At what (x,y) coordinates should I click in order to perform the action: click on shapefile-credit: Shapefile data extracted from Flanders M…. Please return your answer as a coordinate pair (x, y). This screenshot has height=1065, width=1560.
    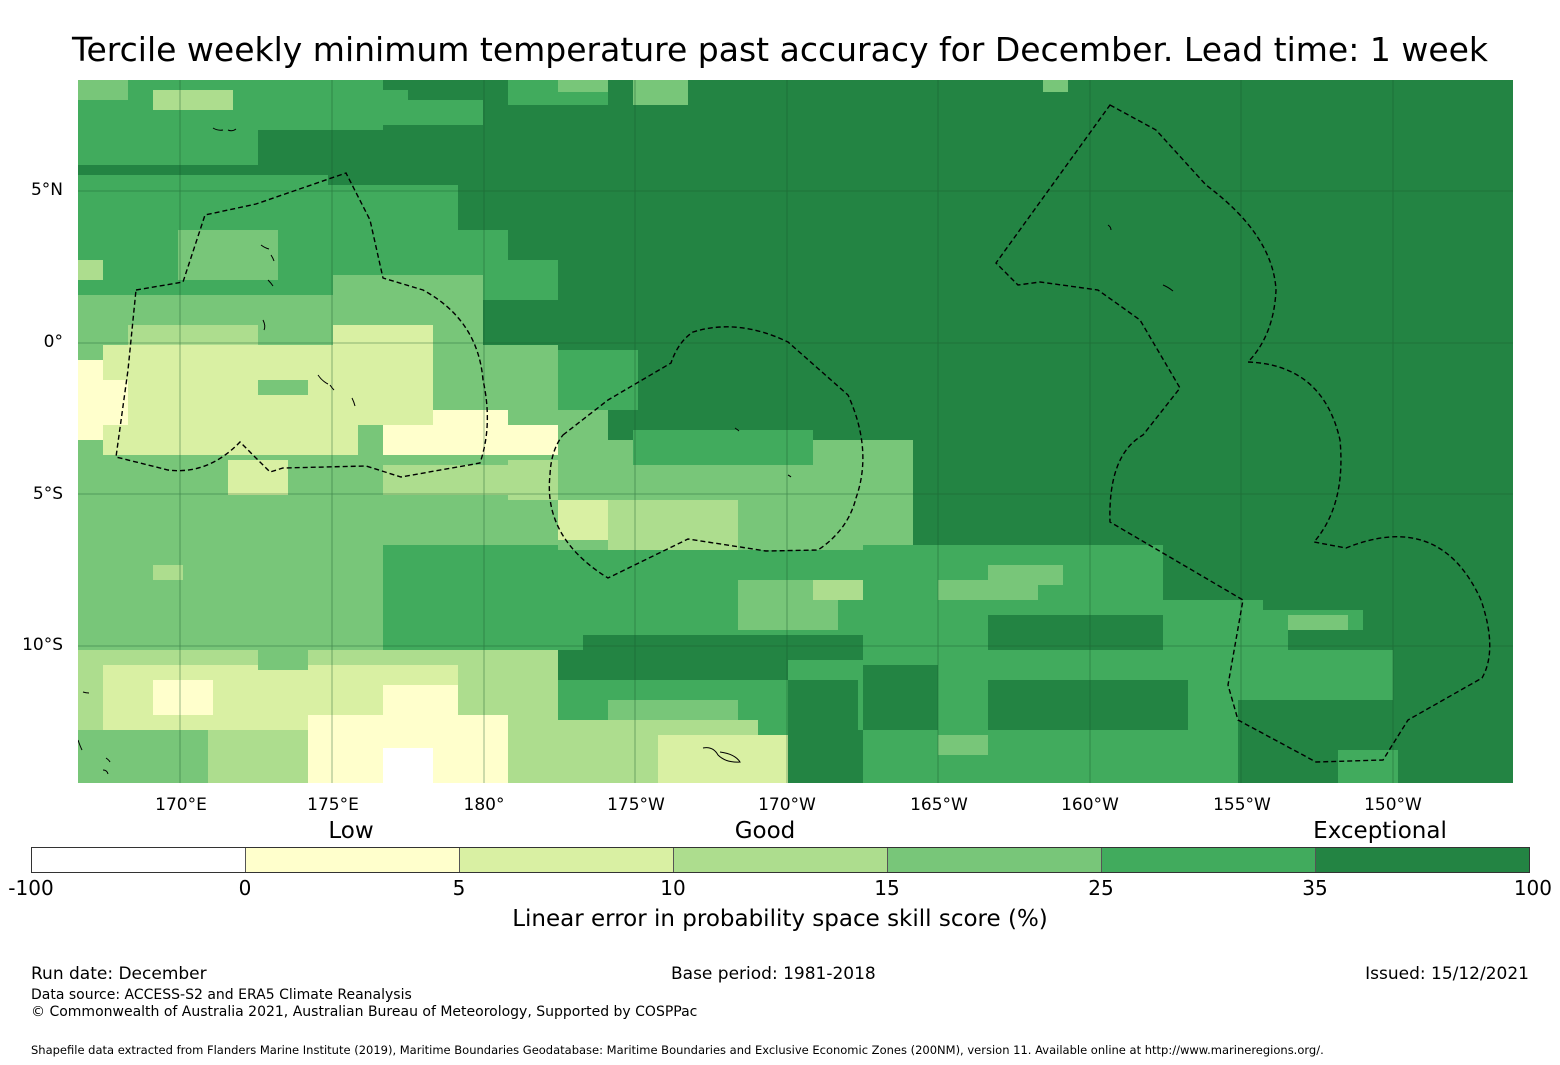
    Looking at the image, I should click on (677, 1050).